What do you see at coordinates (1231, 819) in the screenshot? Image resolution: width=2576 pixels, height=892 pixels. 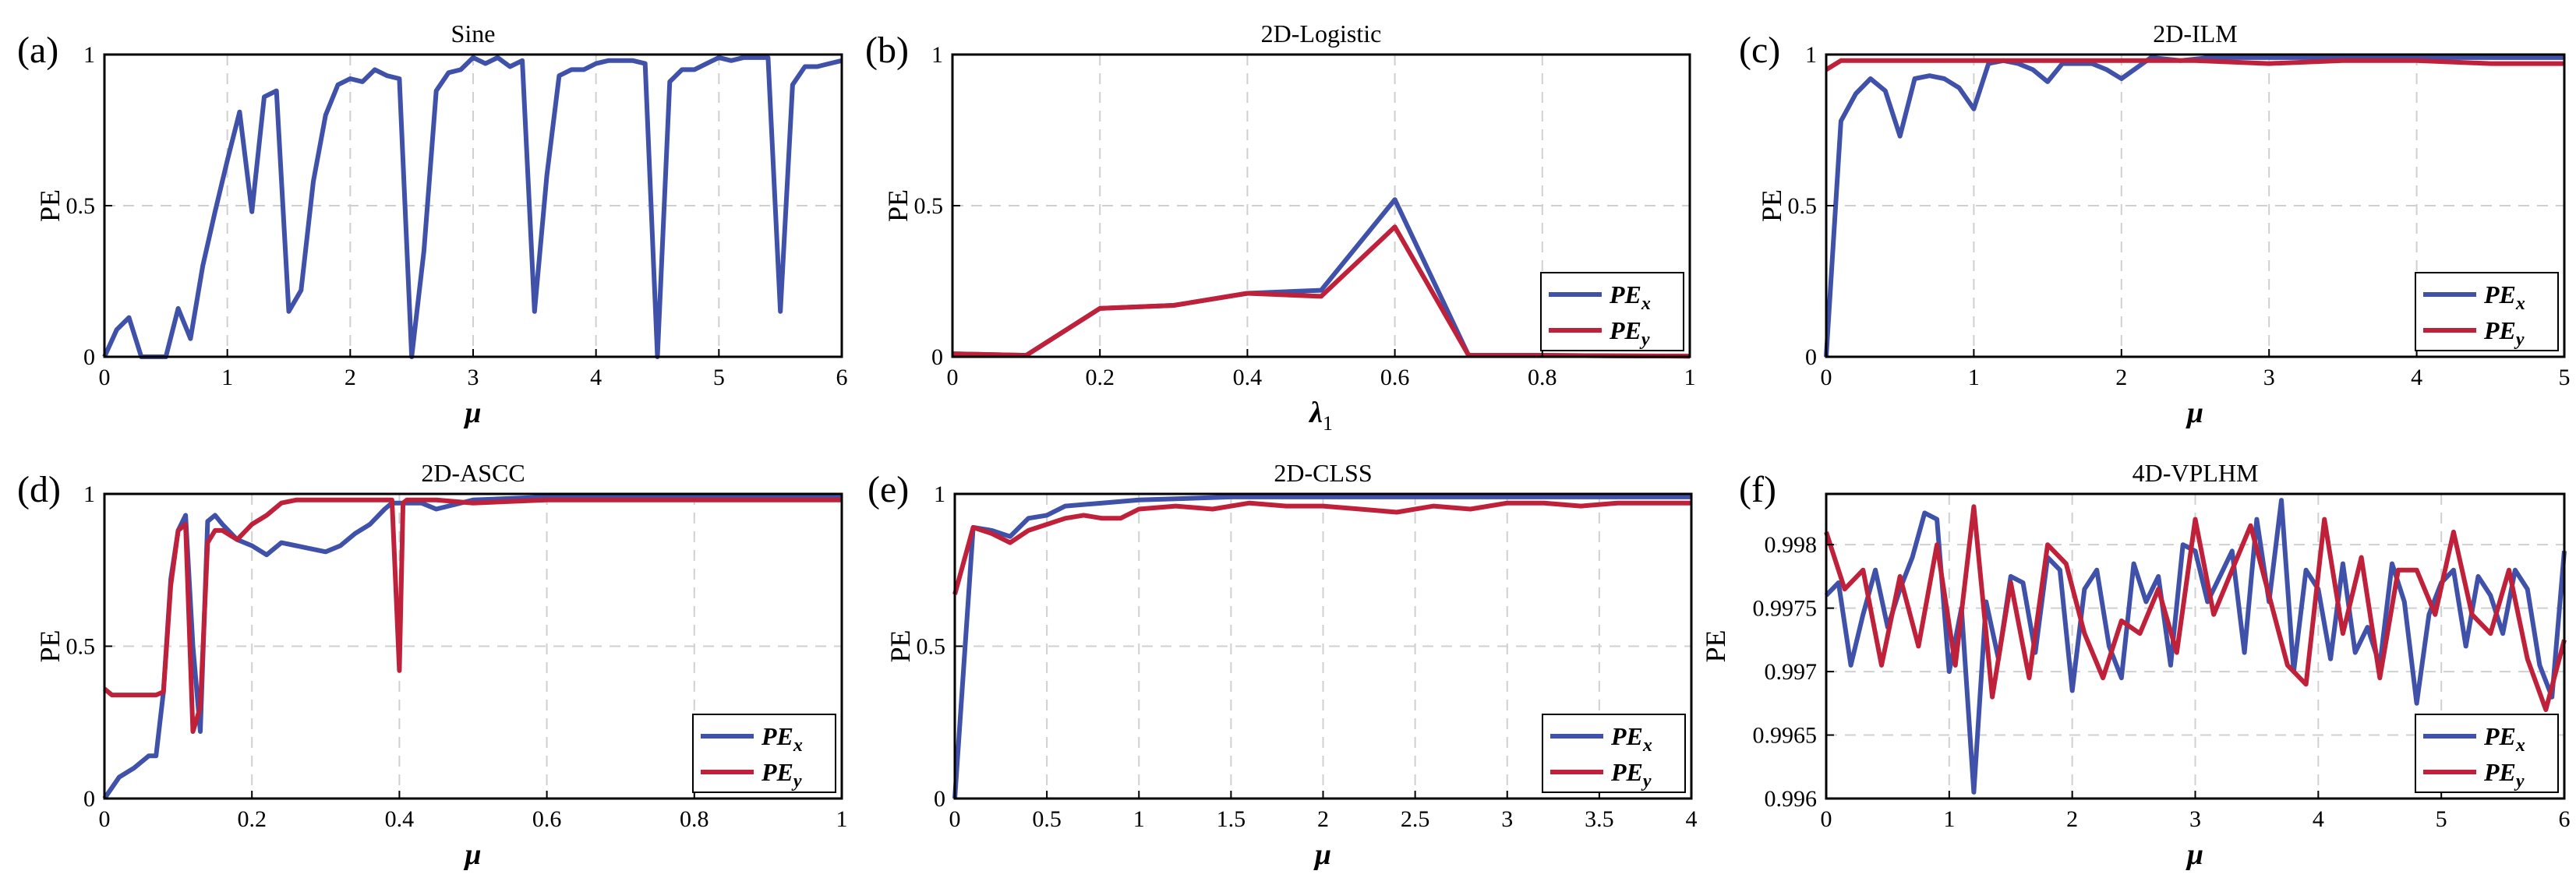 I see `x-tick-label: 1.5` at bounding box center [1231, 819].